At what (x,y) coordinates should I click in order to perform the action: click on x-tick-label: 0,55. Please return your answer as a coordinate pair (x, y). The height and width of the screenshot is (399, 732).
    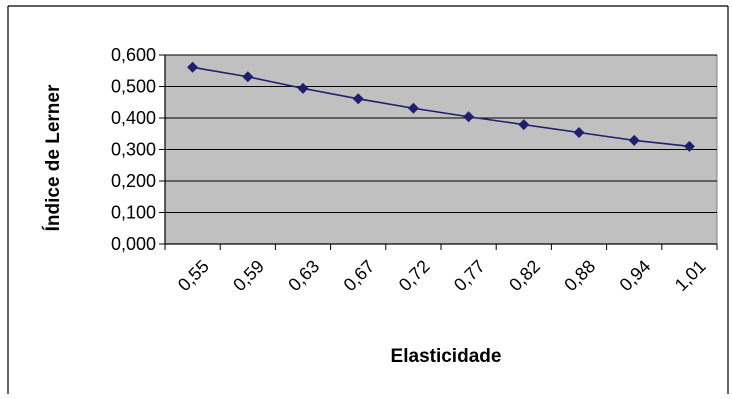
    Looking at the image, I should click on (193, 275).